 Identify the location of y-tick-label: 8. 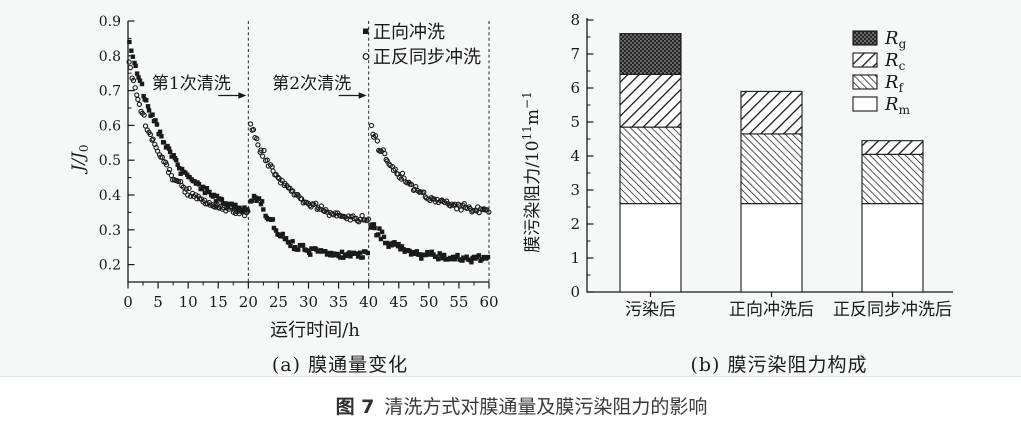
(575, 20).